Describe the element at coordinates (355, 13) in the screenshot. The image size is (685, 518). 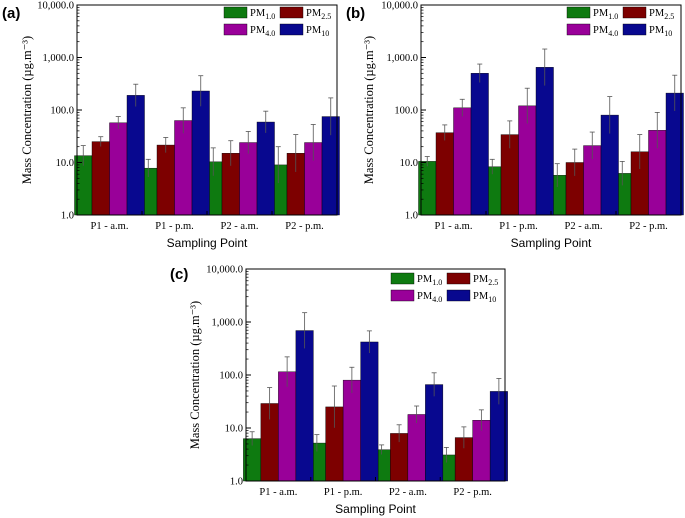
I see `panel-label: (b)` at that location.